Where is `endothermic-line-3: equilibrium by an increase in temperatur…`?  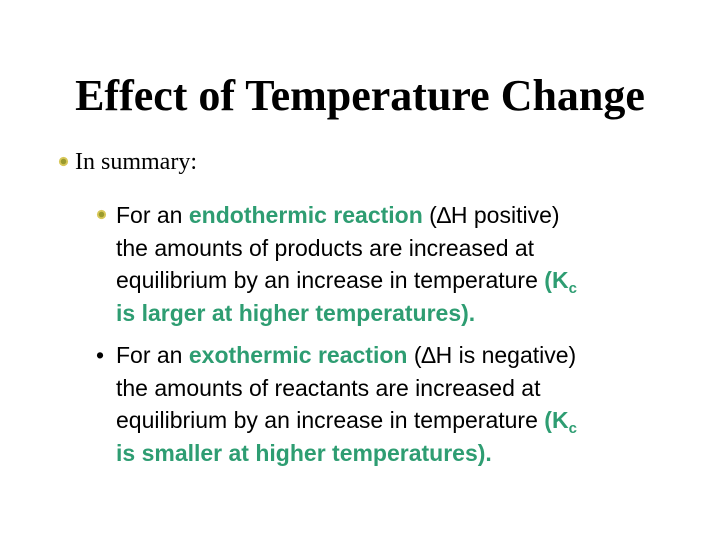 endothermic-line-3: equilibrium by an increase in temperatur… is located at coordinates (396, 280).